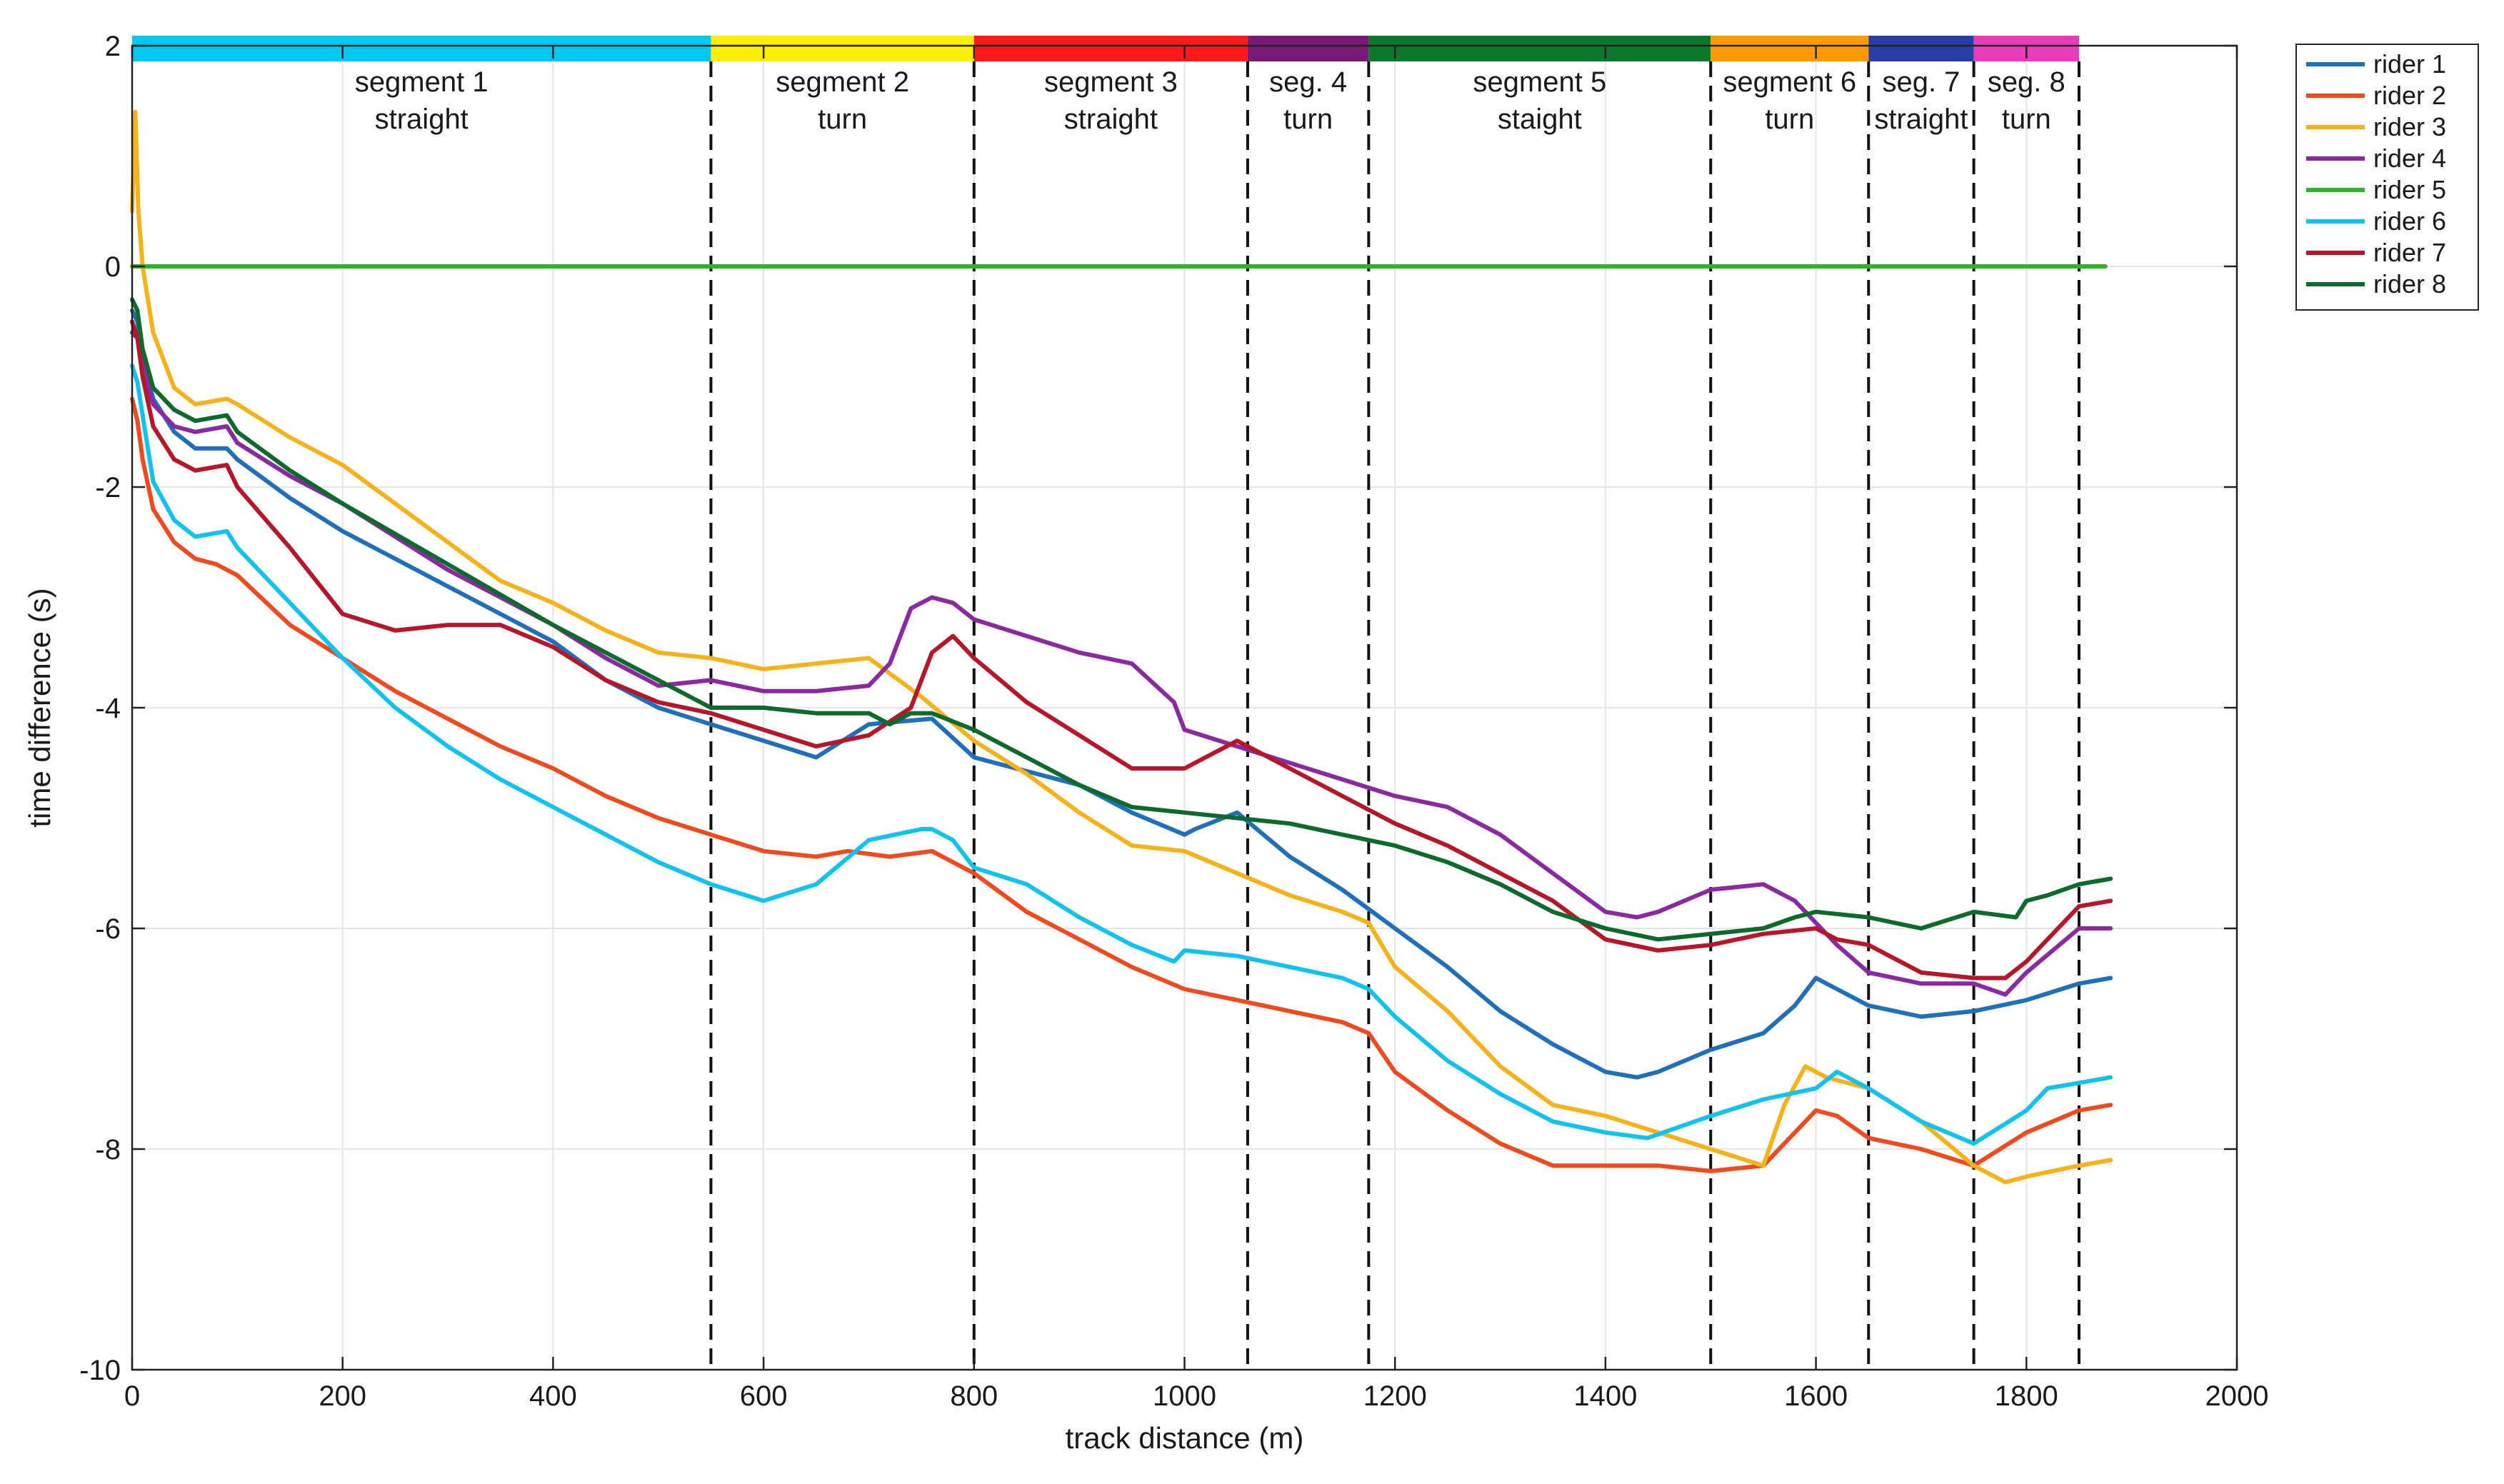 Image resolution: width=2504 pixels, height=1484 pixels. I want to click on legend-label: rider 8, so click(2409, 284).